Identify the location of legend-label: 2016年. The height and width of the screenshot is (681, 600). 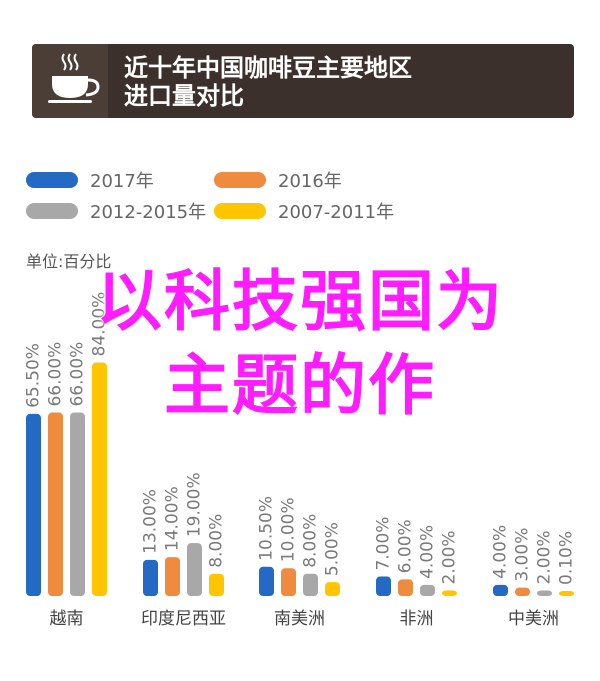
(310, 181).